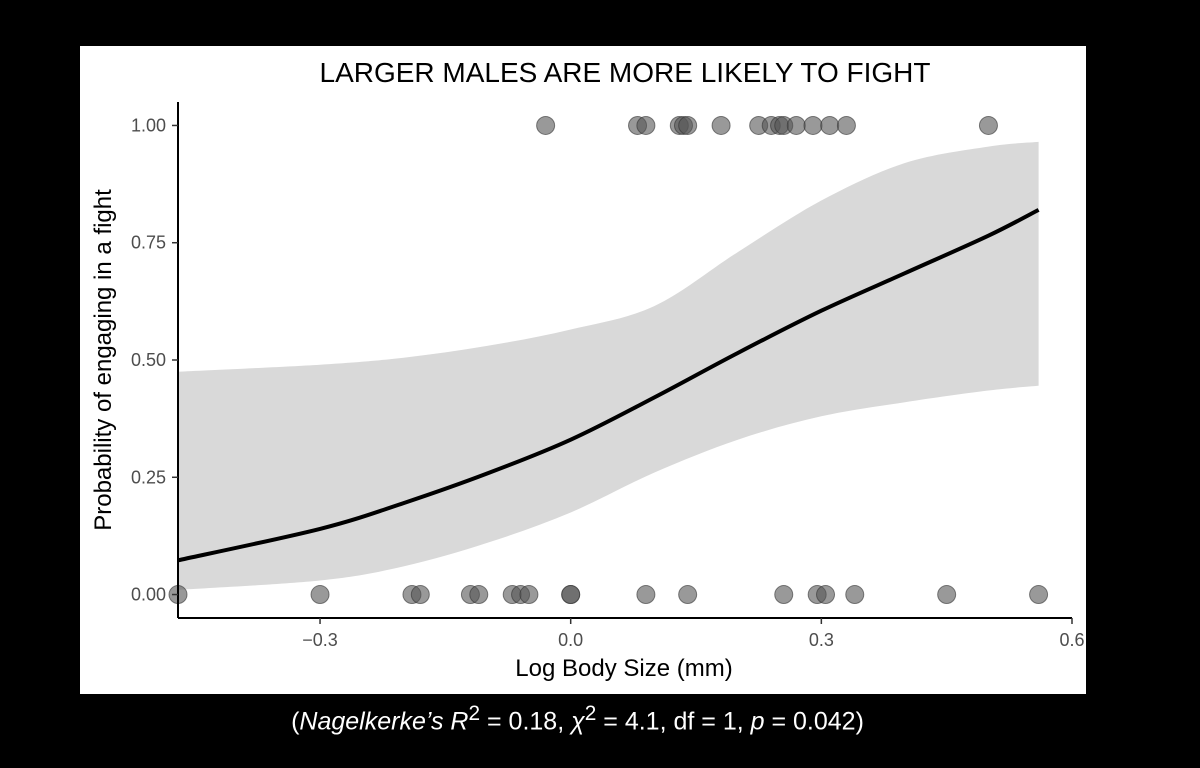 The height and width of the screenshot is (768, 1200). I want to click on y-axis-label: Probability of engaging in a fight, so click(103, 360).